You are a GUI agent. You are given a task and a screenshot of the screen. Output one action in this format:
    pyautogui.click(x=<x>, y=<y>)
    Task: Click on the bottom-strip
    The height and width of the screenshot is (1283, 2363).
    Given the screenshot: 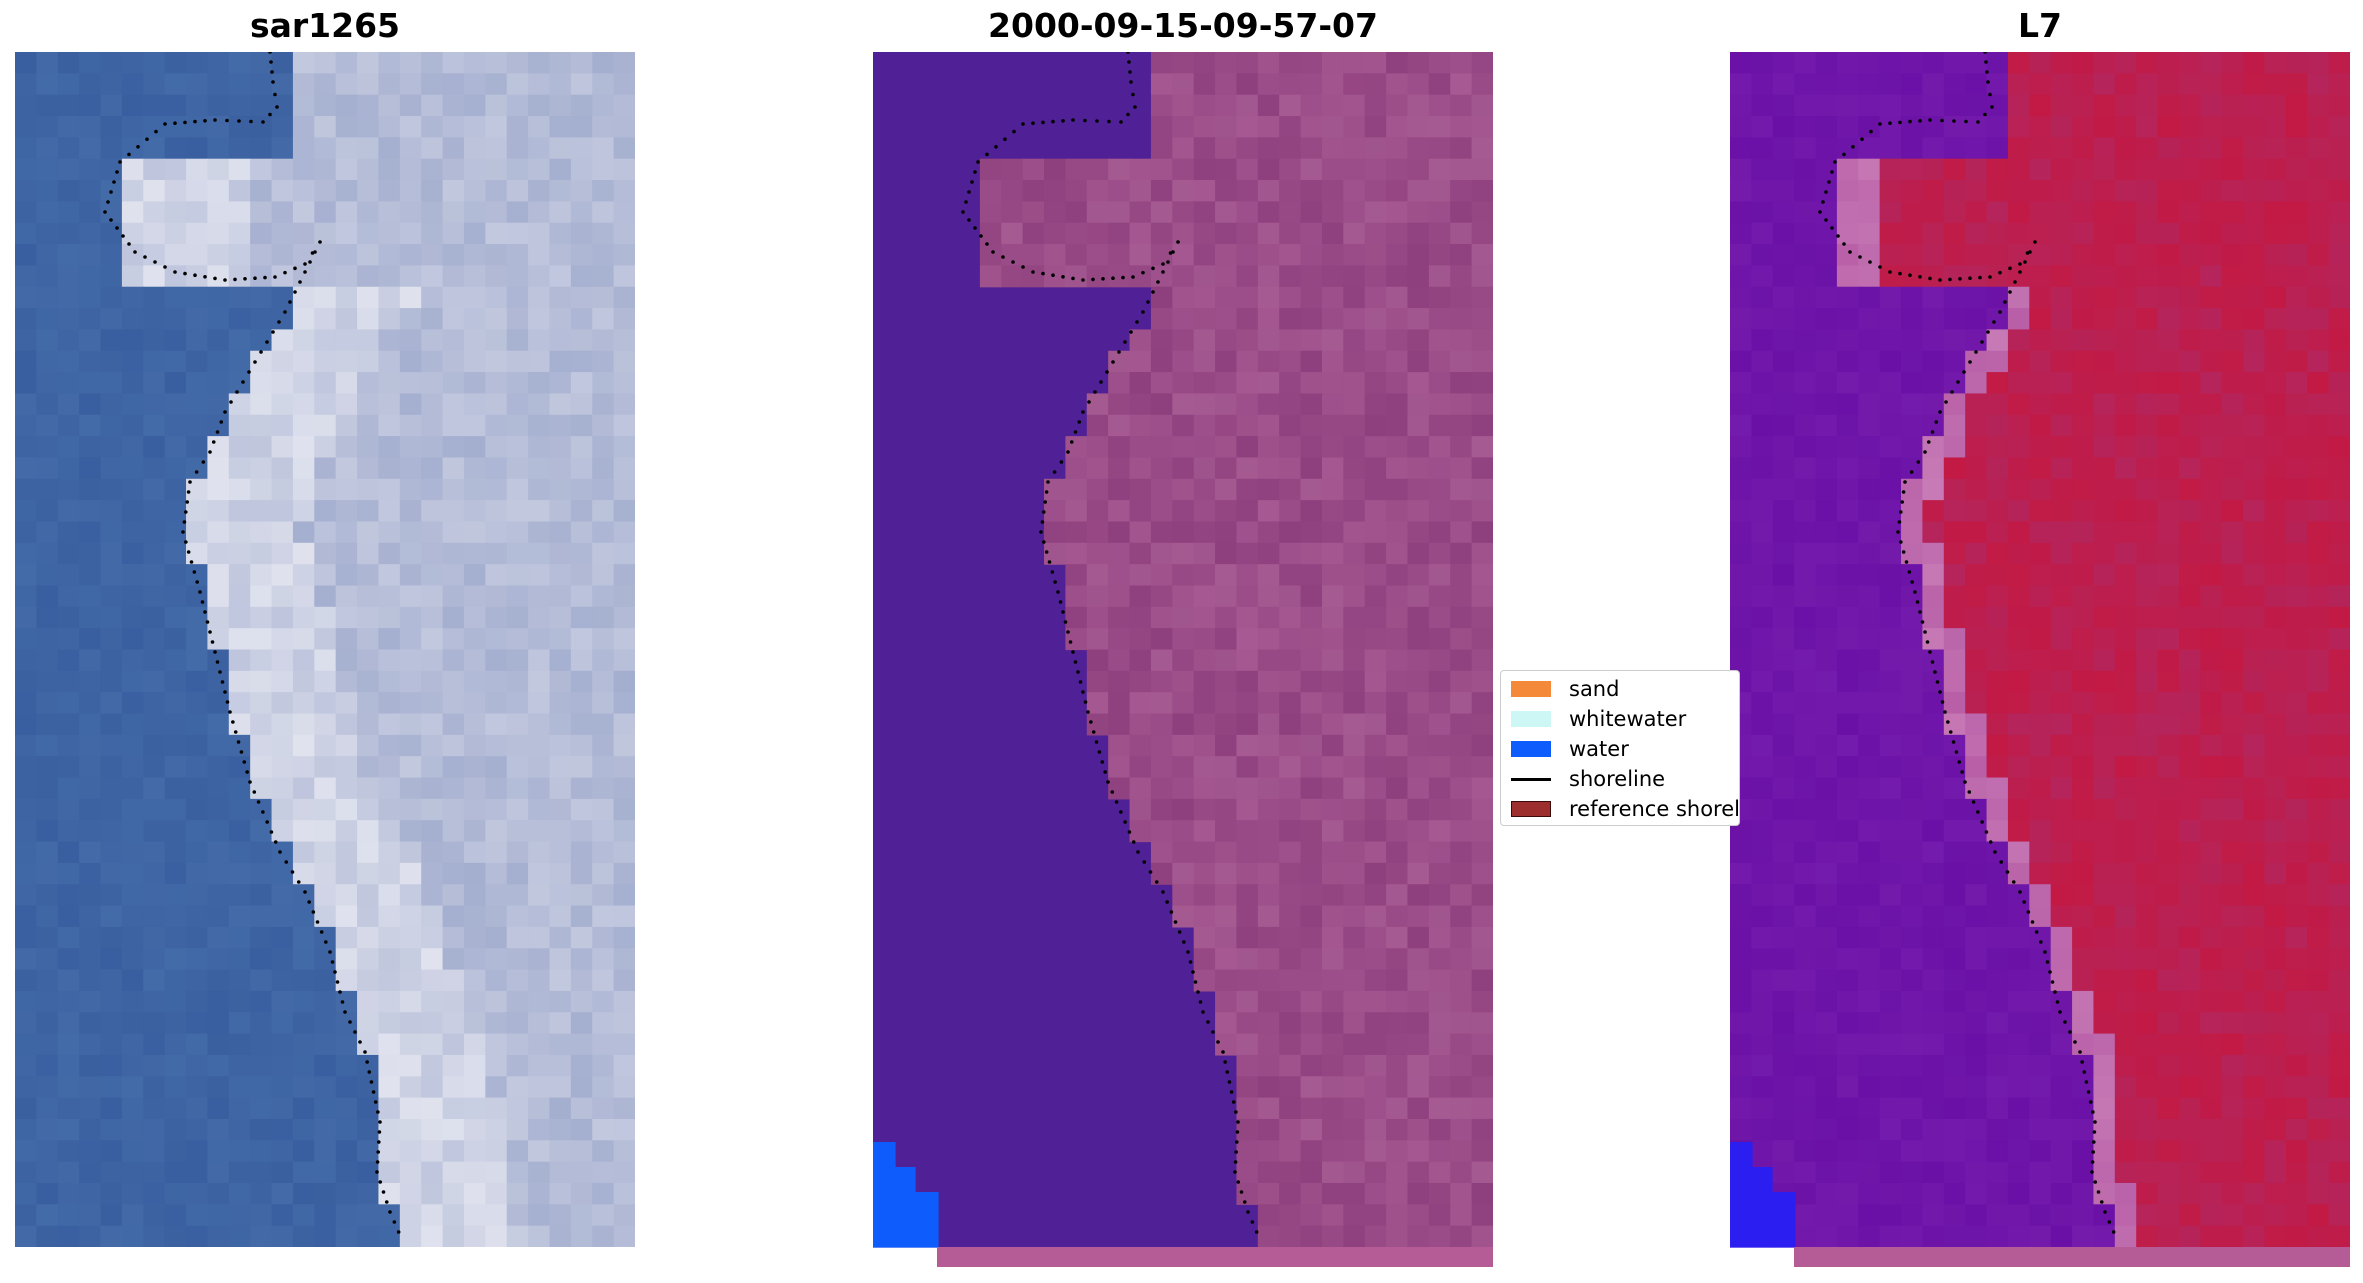 What is the action you would take?
    pyautogui.click(x=1215, y=1257)
    